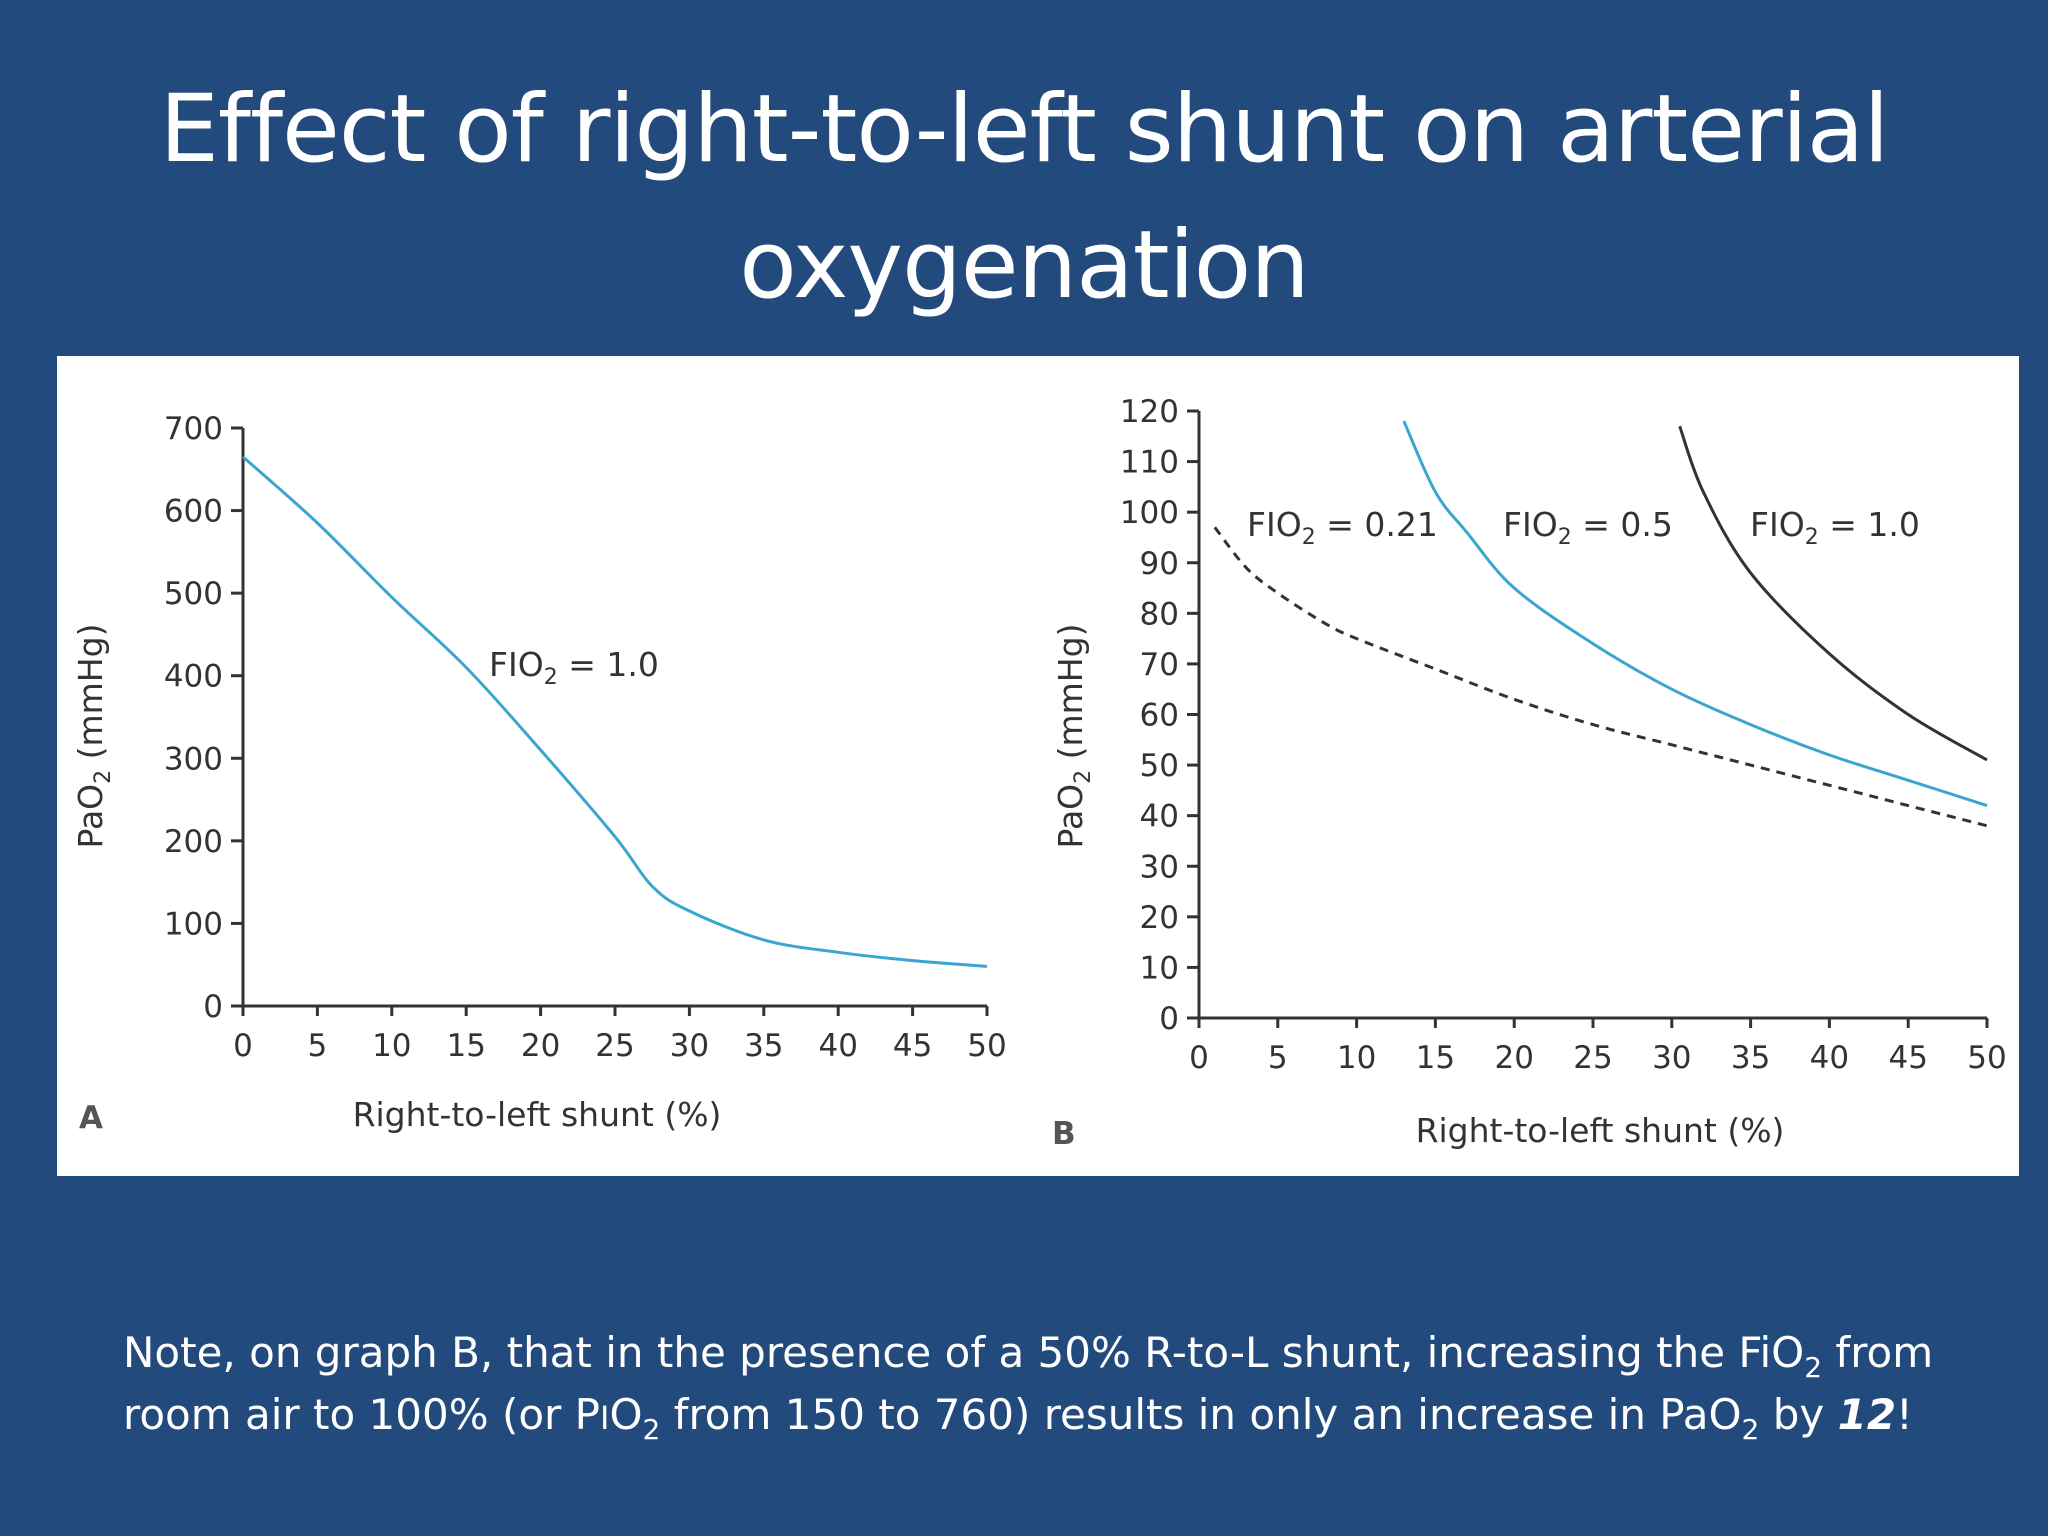  Describe the element at coordinates (1588, 527) in the screenshot. I see `series-label-b-2: FIO2 = 0.5` at that location.